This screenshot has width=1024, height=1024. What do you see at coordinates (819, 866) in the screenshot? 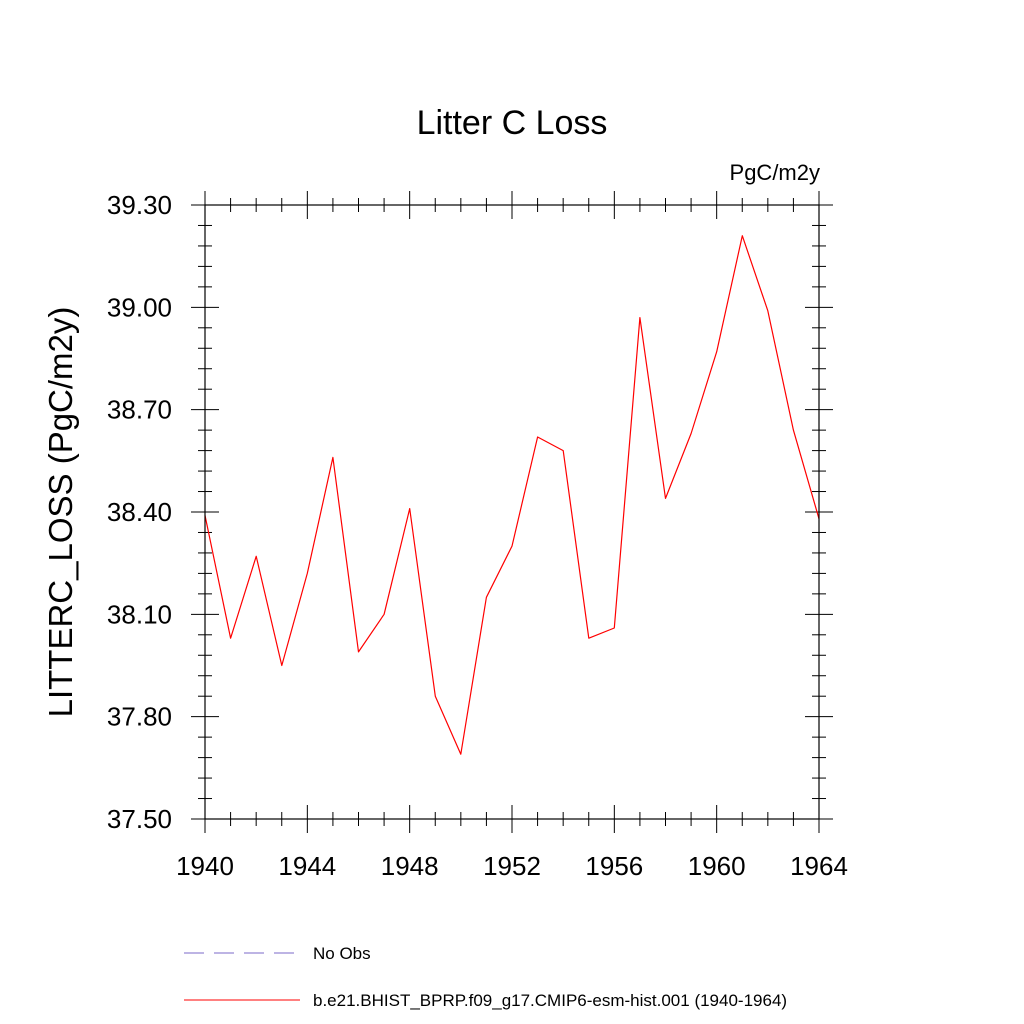
I see `x-tick-label: 1964` at bounding box center [819, 866].